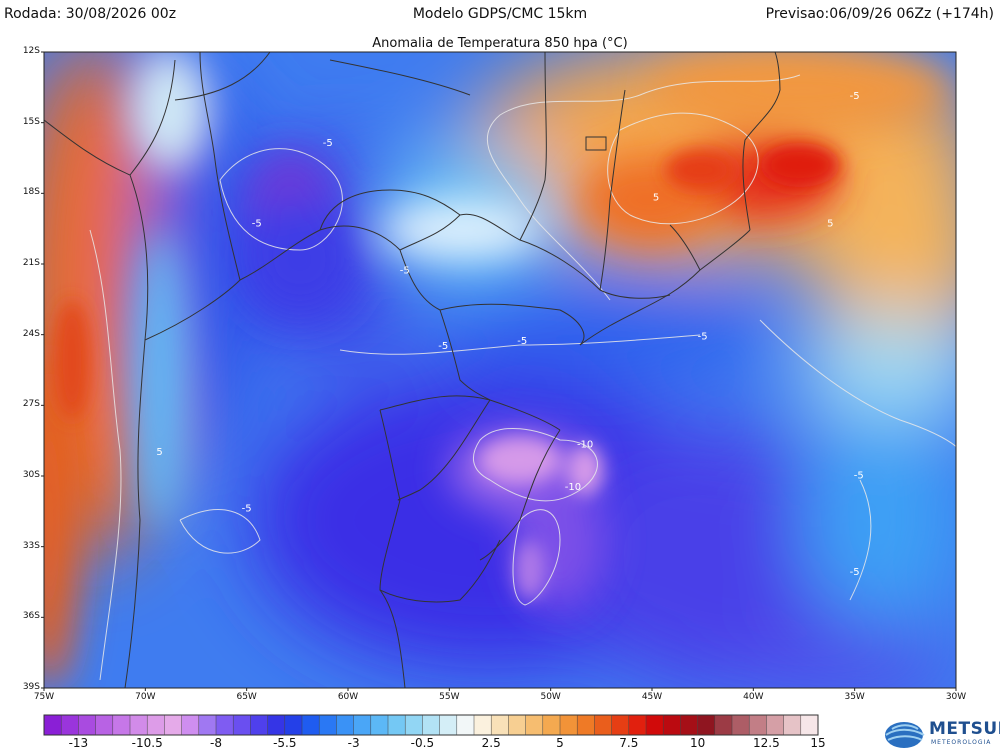 The image size is (1000, 754). Describe the element at coordinates (560, 743) in the screenshot. I see `colorbar-tick-label: 5` at that location.